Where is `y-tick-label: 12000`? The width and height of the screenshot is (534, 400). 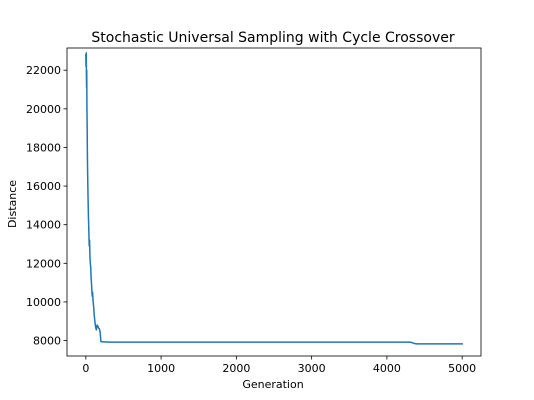 y-tick-label: 12000 is located at coordinates (43, 263).